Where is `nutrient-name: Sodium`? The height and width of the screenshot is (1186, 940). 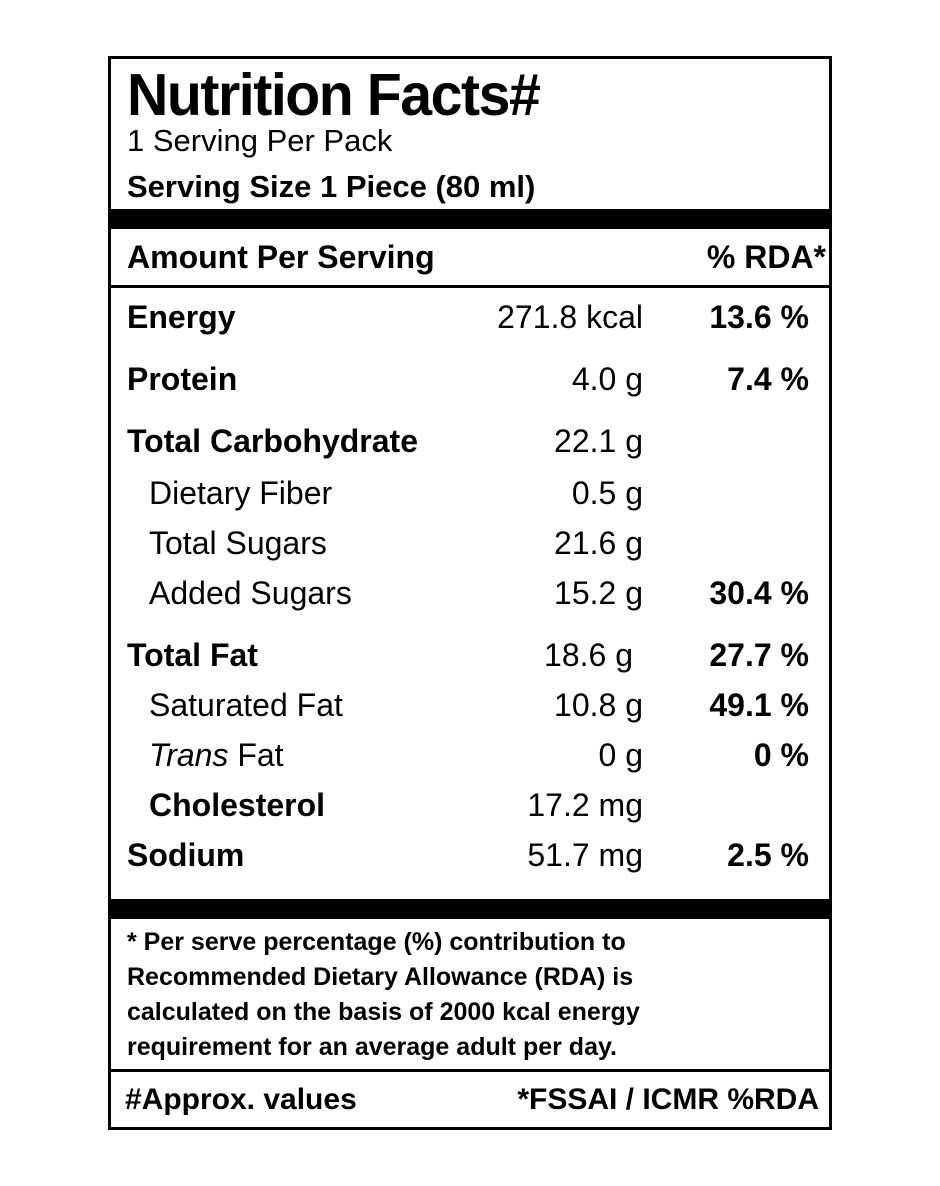
nutrient-name: Sodium is located at coordinates (186, 855).